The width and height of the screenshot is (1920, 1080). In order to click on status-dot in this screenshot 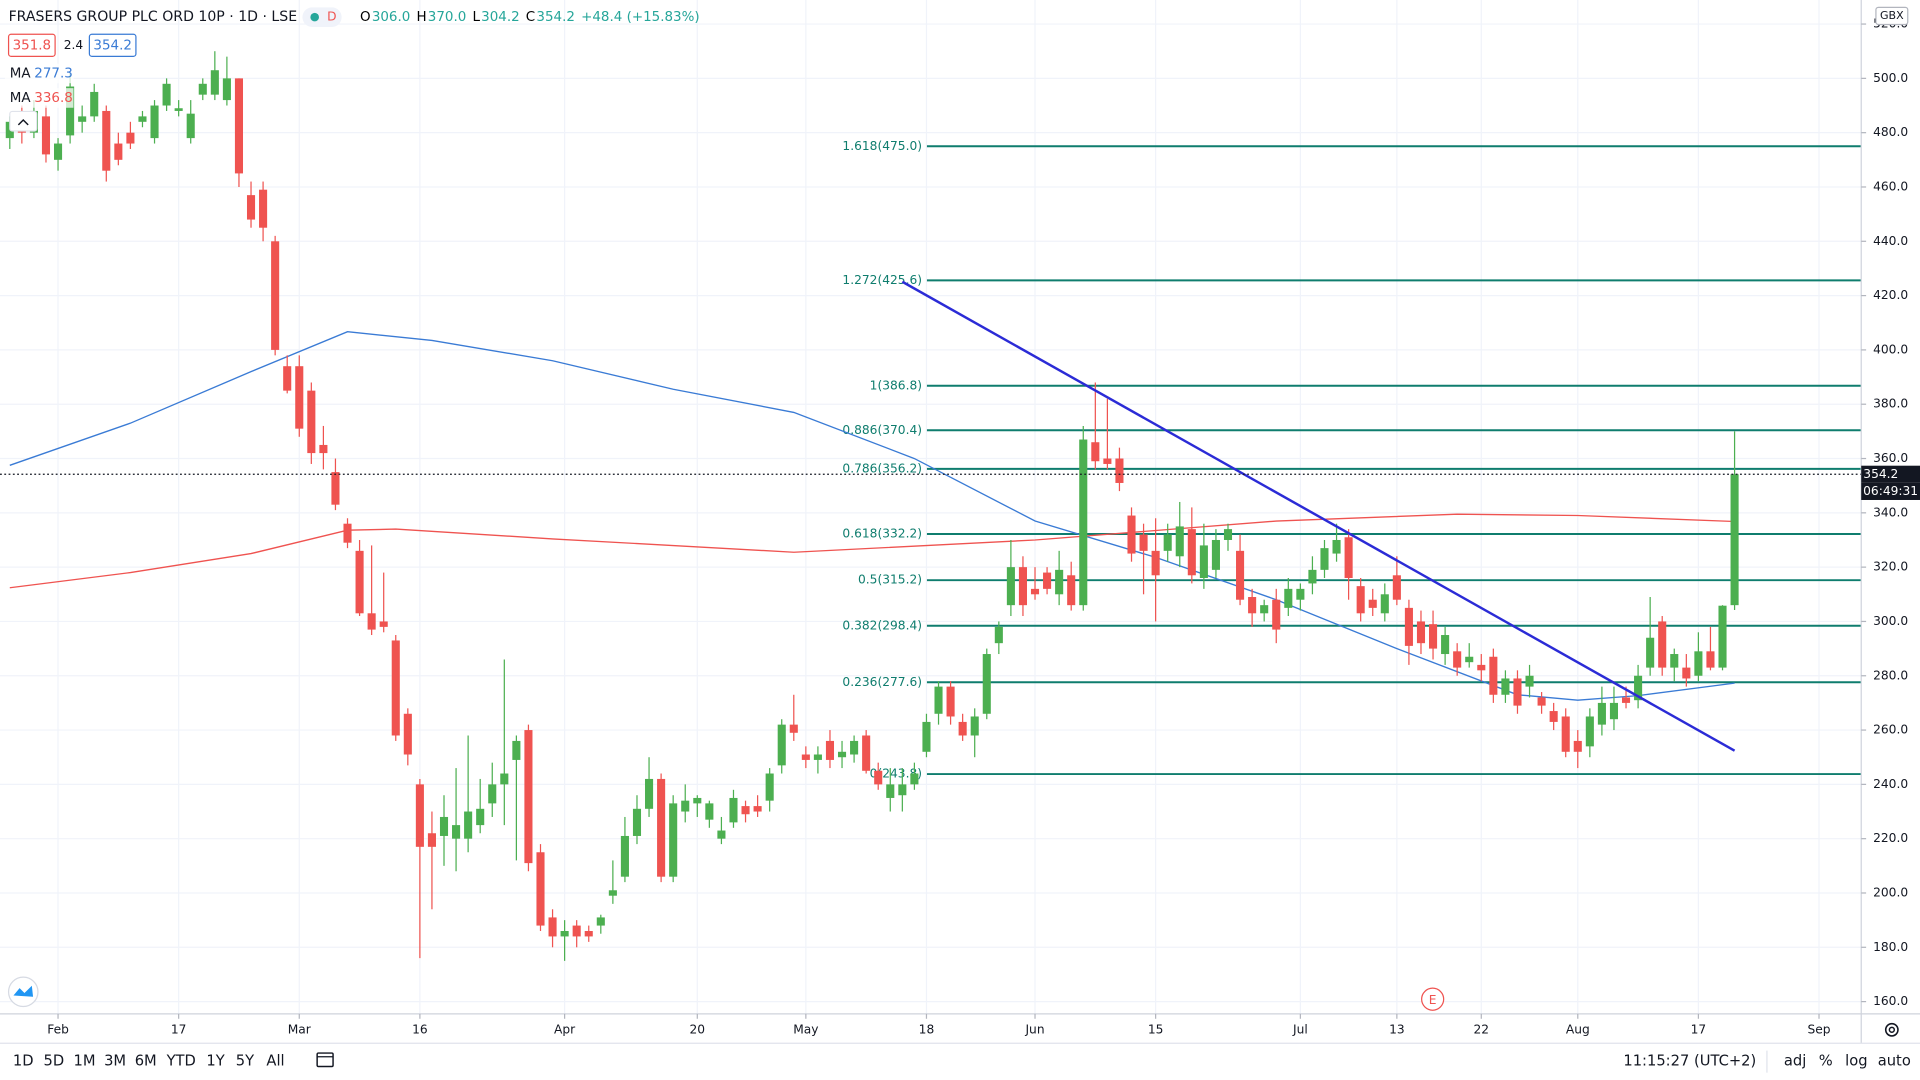, I will do `click(314, 17)`.